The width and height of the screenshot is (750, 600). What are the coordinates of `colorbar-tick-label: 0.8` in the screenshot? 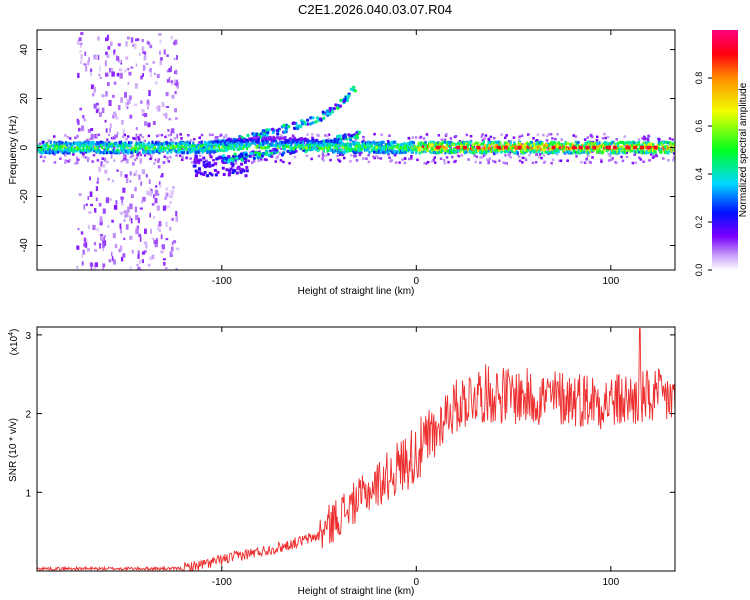 It's located at (699, 78).